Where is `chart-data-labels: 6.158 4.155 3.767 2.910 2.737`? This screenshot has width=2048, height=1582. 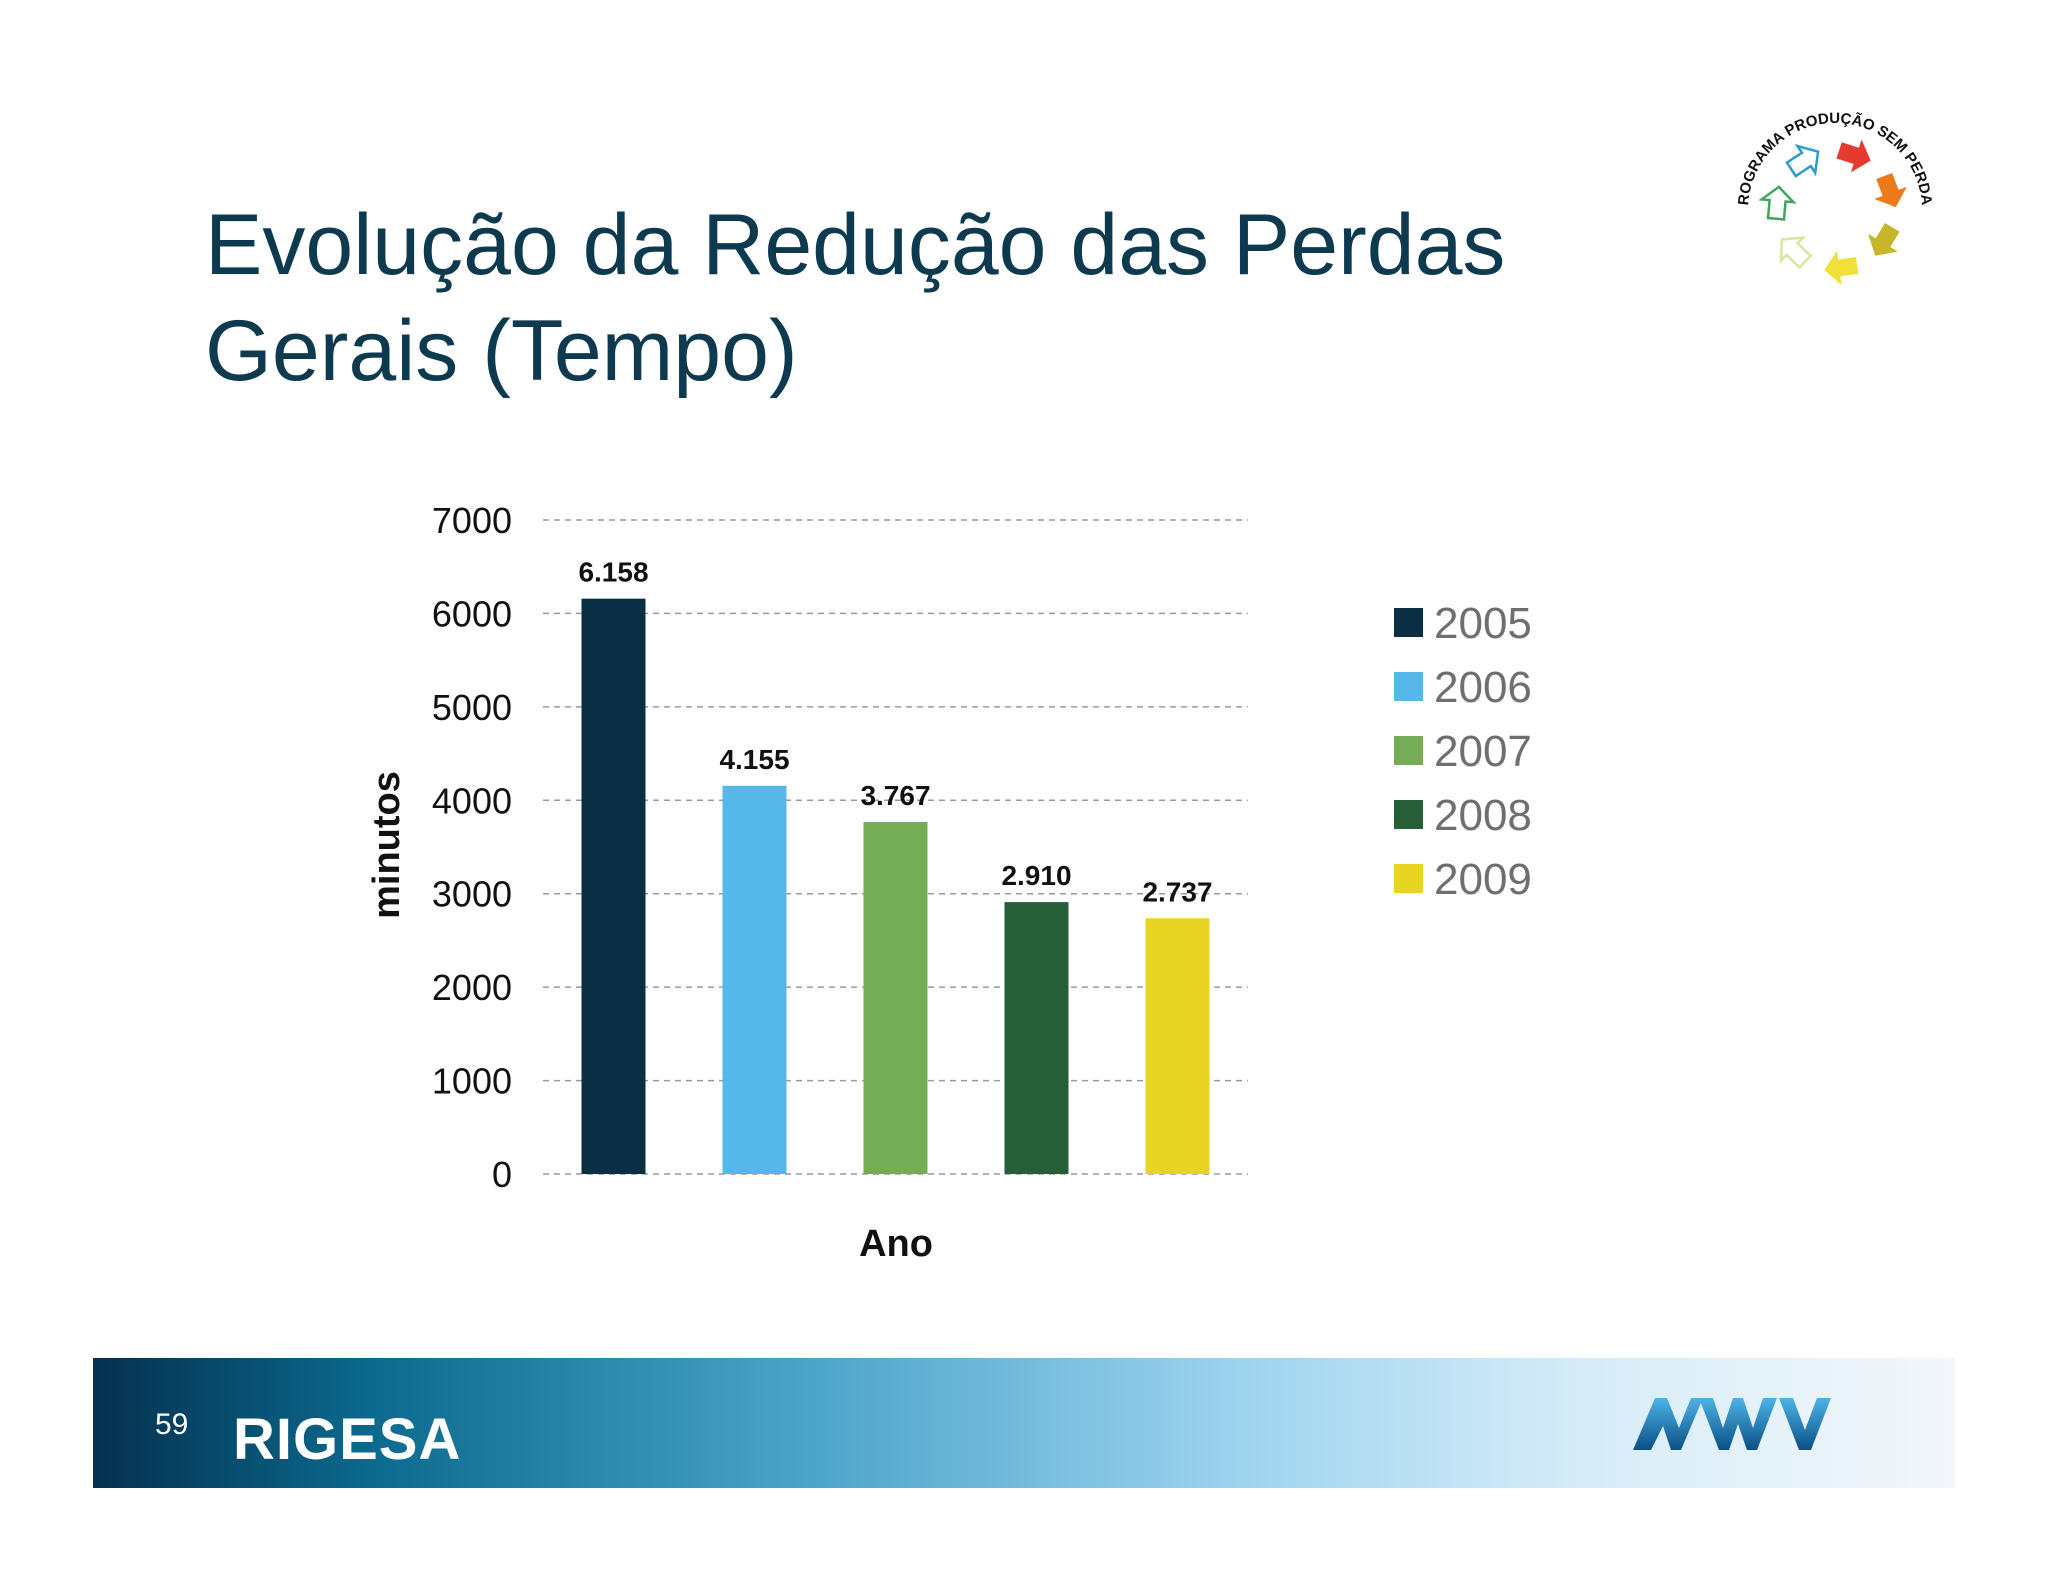
chart-data-labels: 6.158 4.155 3.767 2.910 2.737 is located at coordinates (895, 732).